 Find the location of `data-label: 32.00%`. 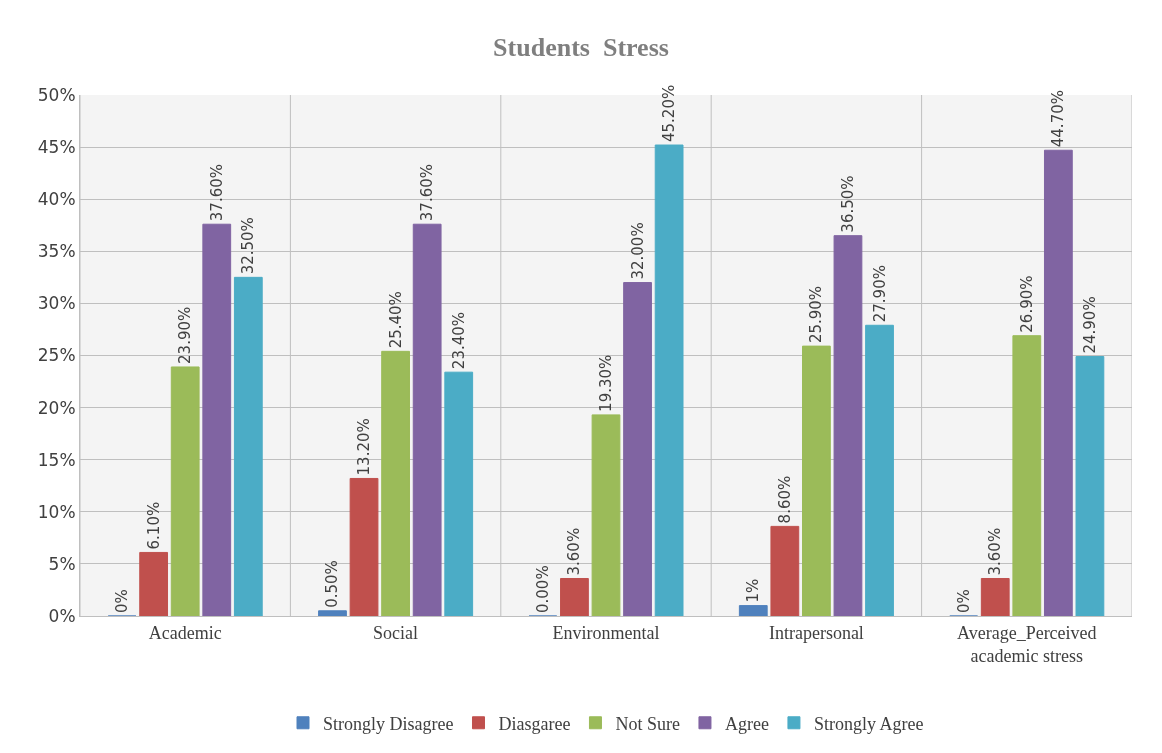

data-label: 32.00% is located at coordinates (637, 251).